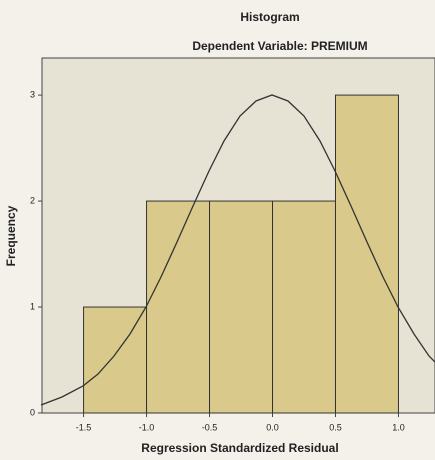 The width and height of the screenshot is (435, 460). I want to click on x-axis-label: Regression Standardized Residual, so click(239, 448).